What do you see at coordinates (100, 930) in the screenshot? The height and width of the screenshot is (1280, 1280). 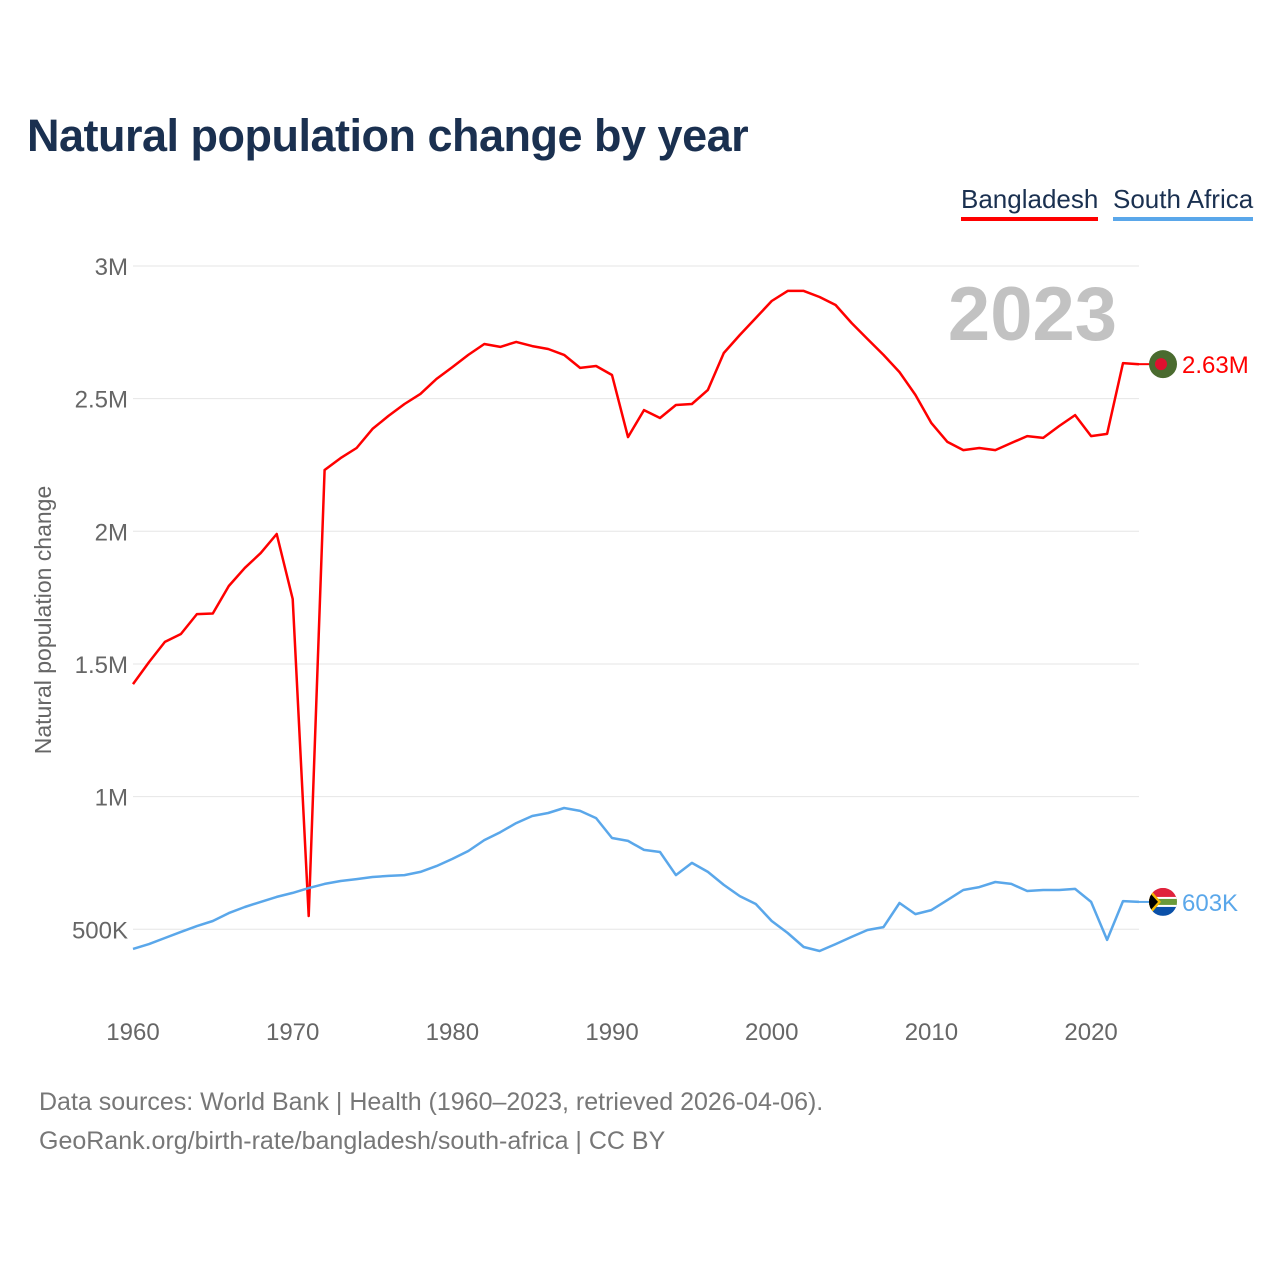 I see `y-tick-label: 500K` at bounding box center [100, 930].